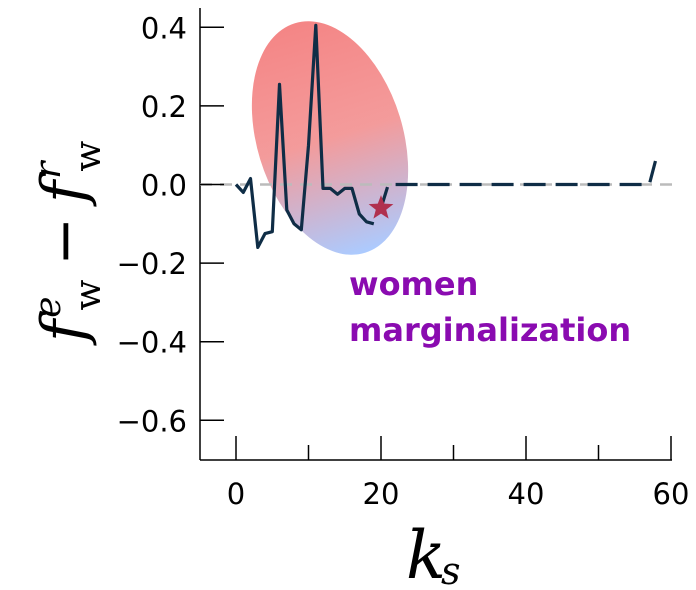 Image resolution: width=696 pixels, height=590 pixels. What do you see at coordinates (426, 553) in the screenshot?
I see `svg-text: k` at bounding box center [426, 553].